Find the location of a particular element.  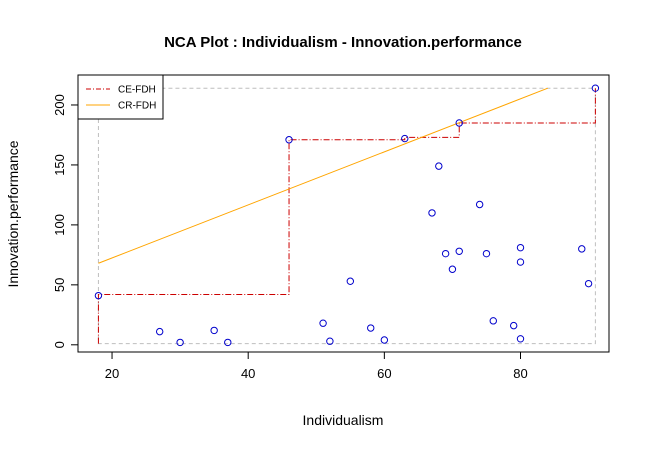

y-tick-label: 200 is located at coordinates (59, 105).